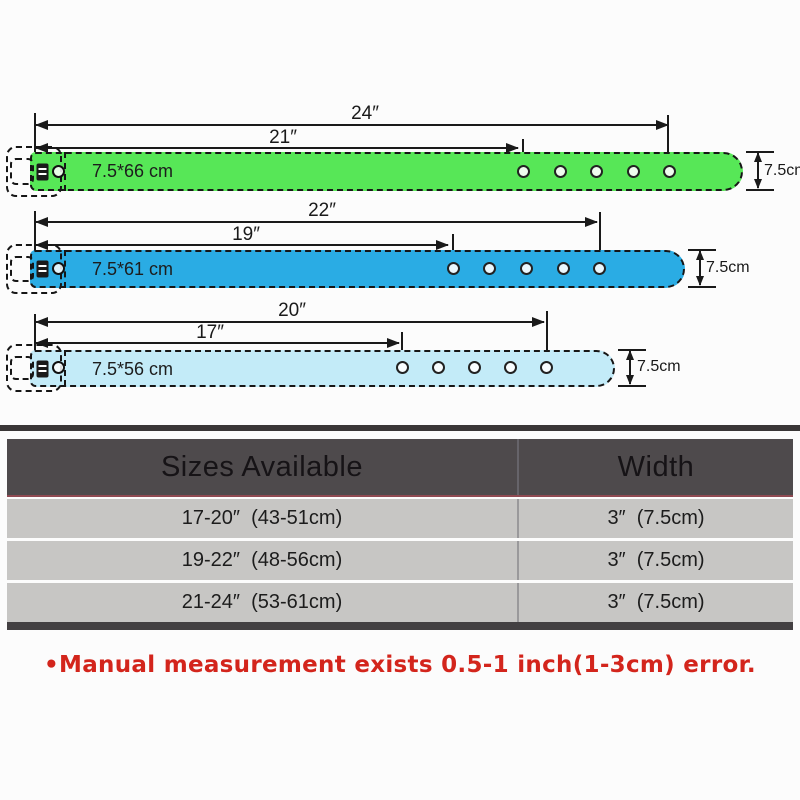 This screenshot has width=800, height=800. Describe the element at coordinates (283, 137) in the screenshot. I see `dimension-label-firsthole-belt1: 21″` at that location.